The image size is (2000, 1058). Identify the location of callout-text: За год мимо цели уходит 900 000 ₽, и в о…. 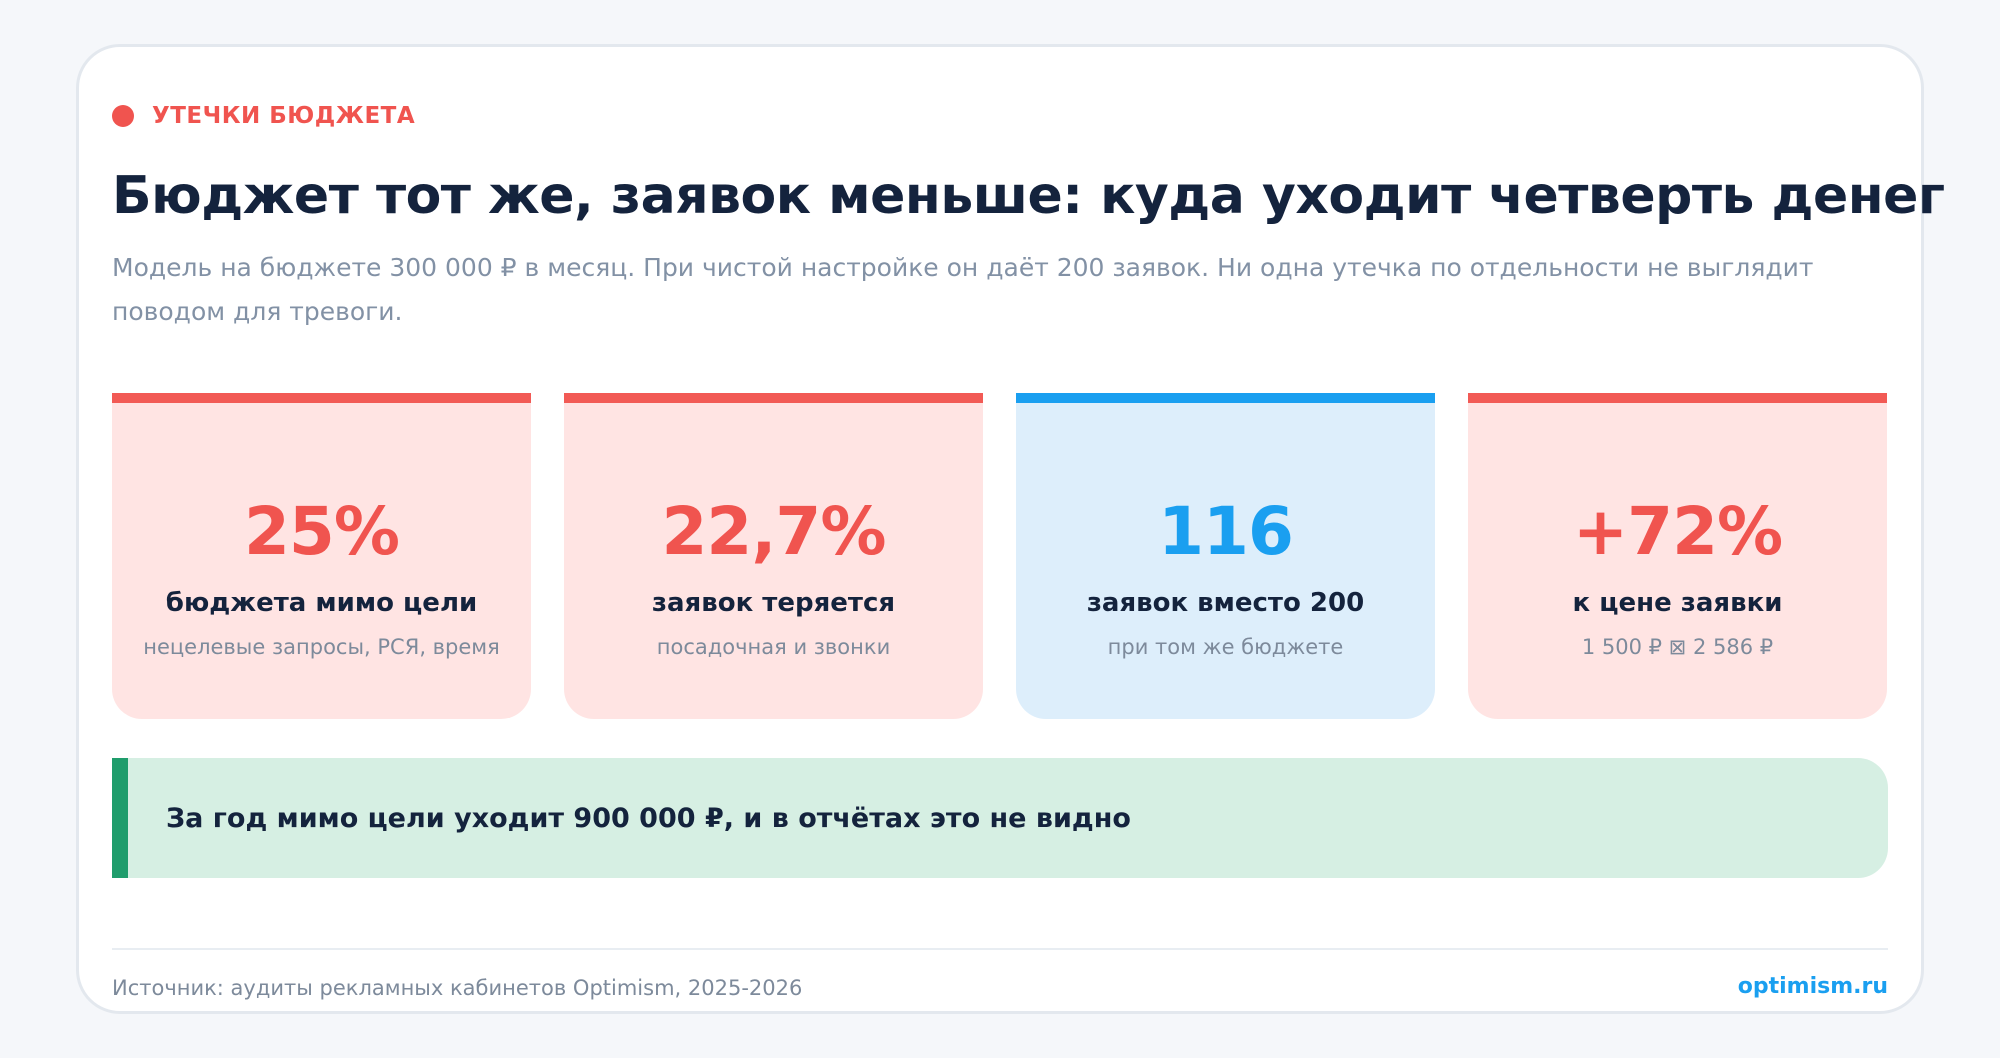
(648, 818).